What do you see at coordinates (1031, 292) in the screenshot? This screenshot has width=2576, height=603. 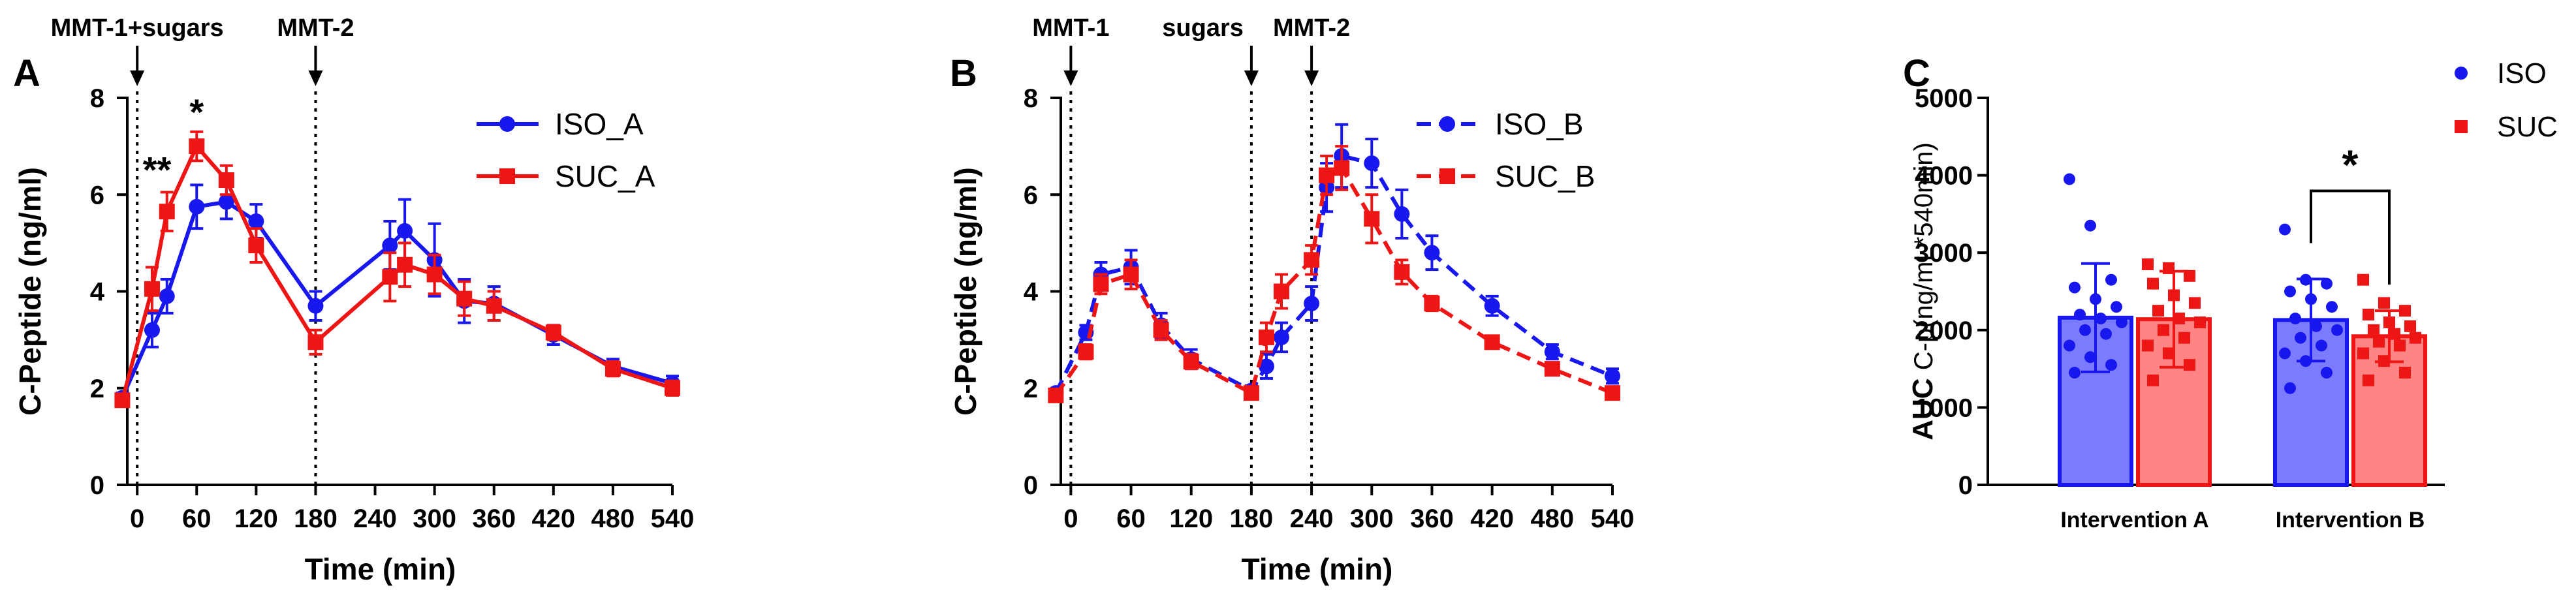 I see `y-tick-label: 4` at bounding box center [1031, 292].